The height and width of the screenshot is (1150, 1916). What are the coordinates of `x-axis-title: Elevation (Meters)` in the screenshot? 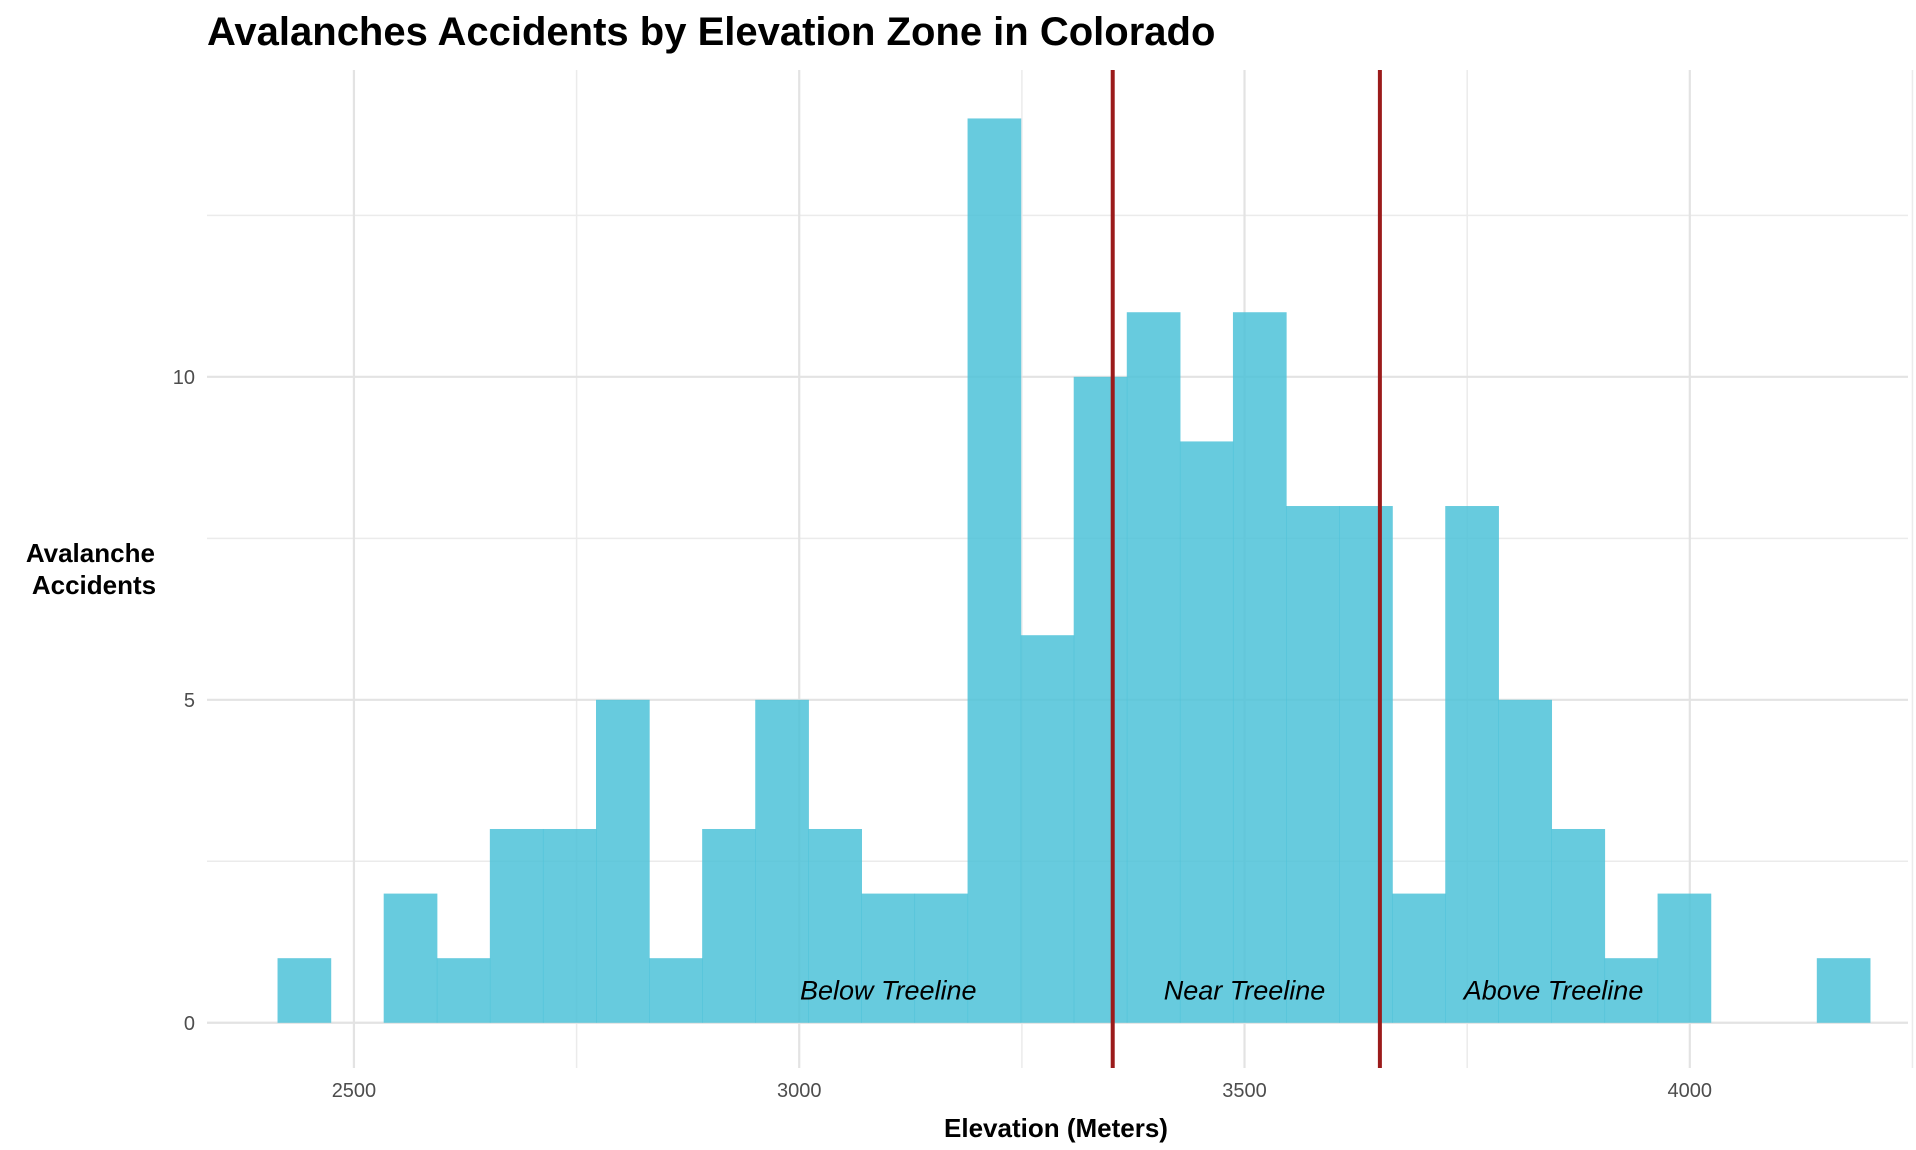 It's located at (1056, 1128).